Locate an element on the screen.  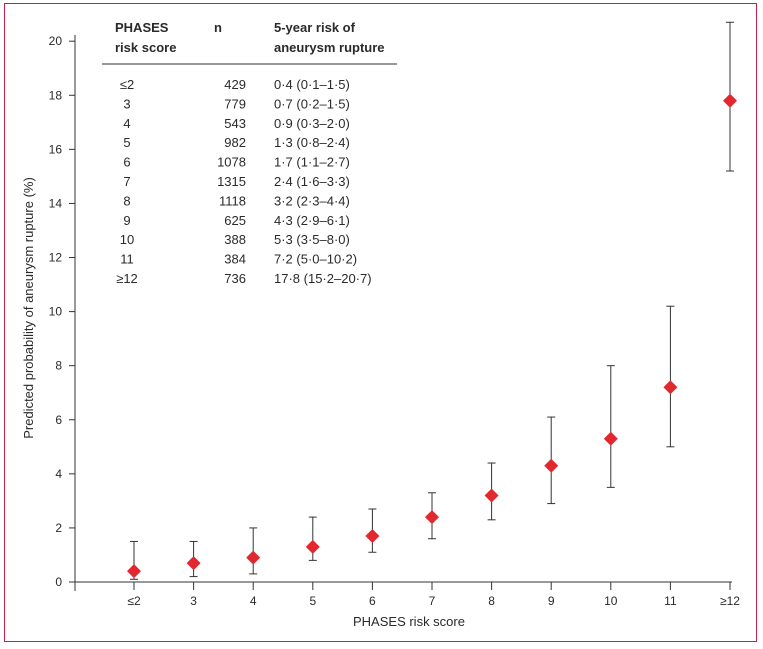
y-tick-label: 10 is located at coordinates (56, 312).